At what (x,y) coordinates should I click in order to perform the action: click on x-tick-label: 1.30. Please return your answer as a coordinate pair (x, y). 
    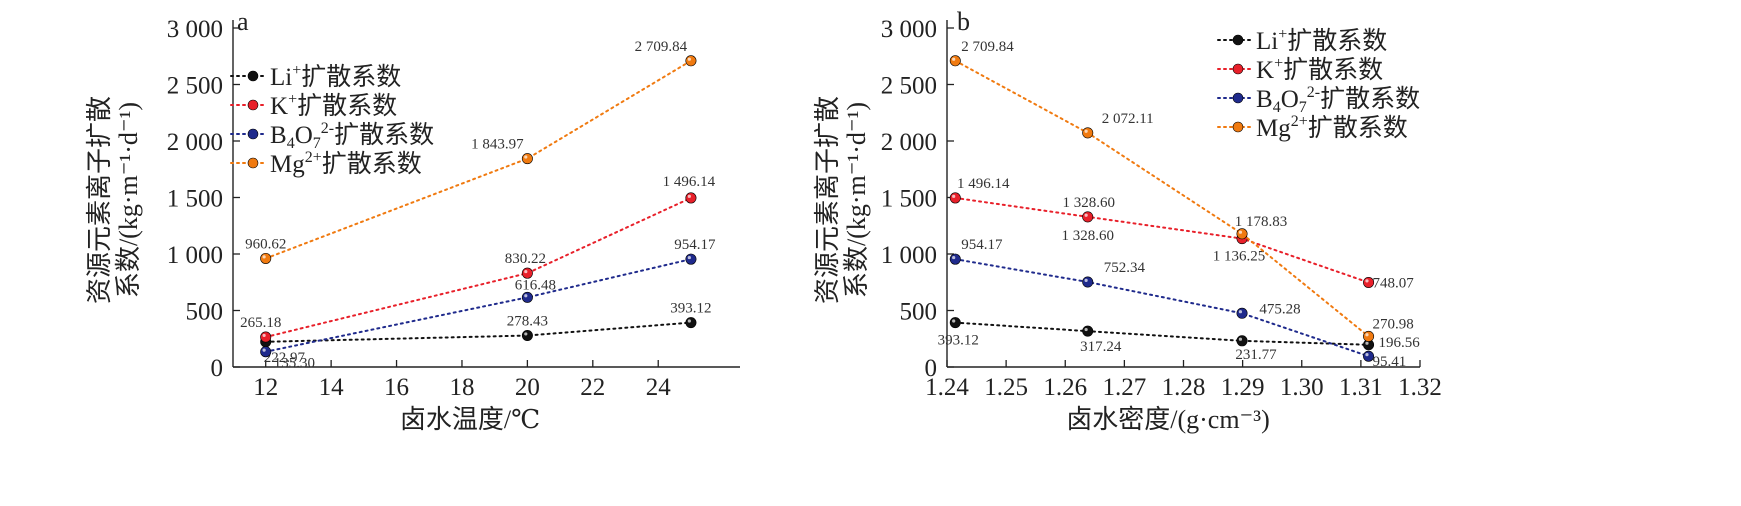
    Looking at the image, I should click on (1302, 387).